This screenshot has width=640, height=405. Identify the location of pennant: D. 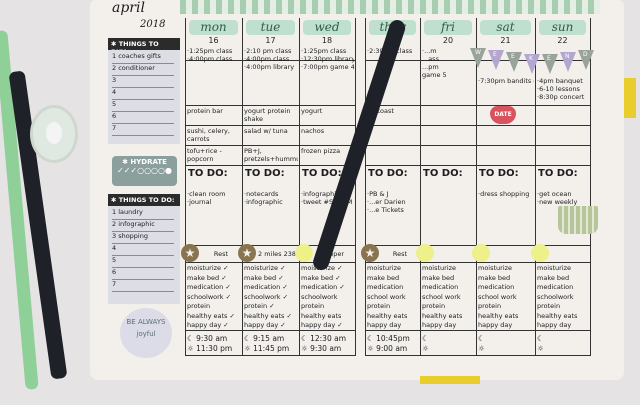
(586, 60).